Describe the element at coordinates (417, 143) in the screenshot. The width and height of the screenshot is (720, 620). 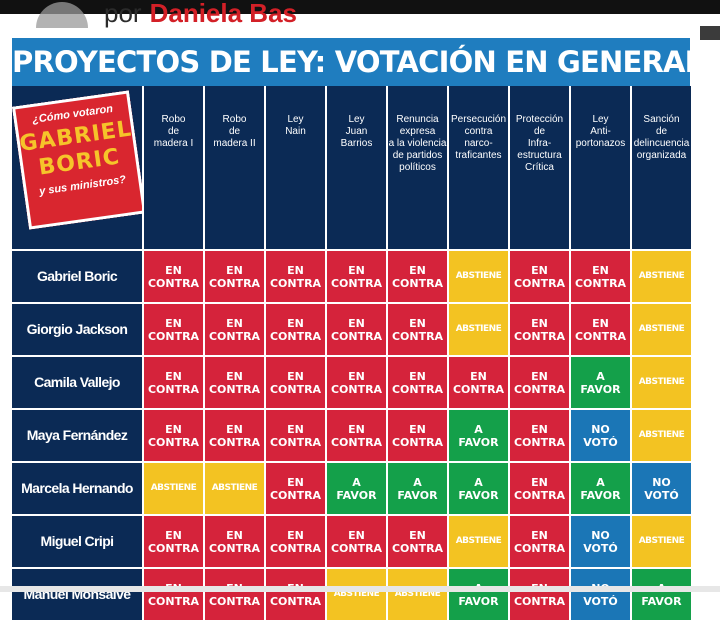
I see `column-header-line: a la violencia` at that location.